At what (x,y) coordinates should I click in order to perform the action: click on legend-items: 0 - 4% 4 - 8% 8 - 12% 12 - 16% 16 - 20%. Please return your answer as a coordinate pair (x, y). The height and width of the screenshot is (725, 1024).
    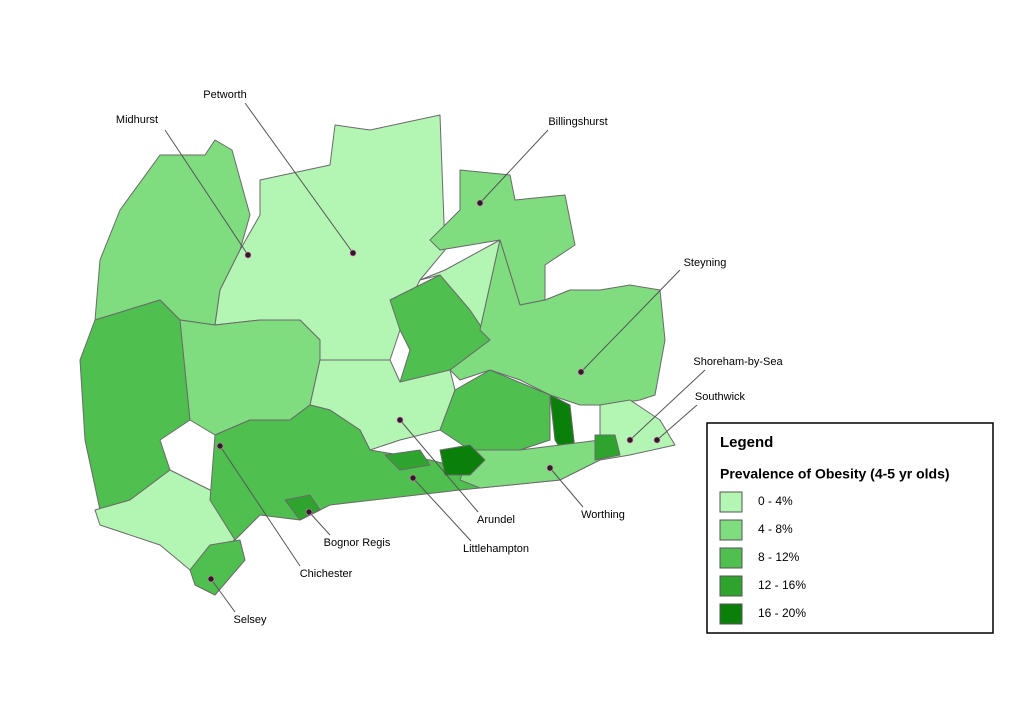
    Looking at the image, I should click on (762, 558).